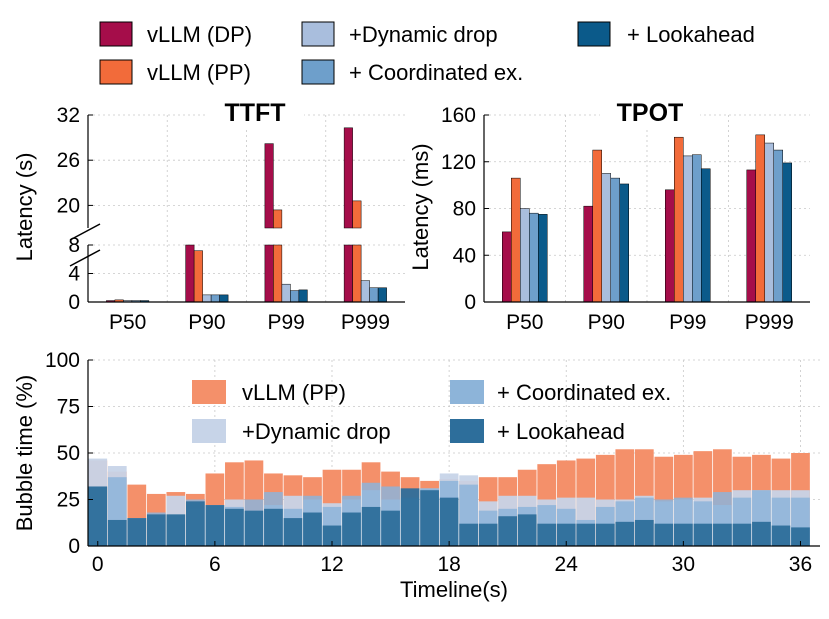 The image size is (829, 619). What do you see at coordinates (449, 497) in the screenshot?
I see `bubble-bars` at bounding box center [449, 497].